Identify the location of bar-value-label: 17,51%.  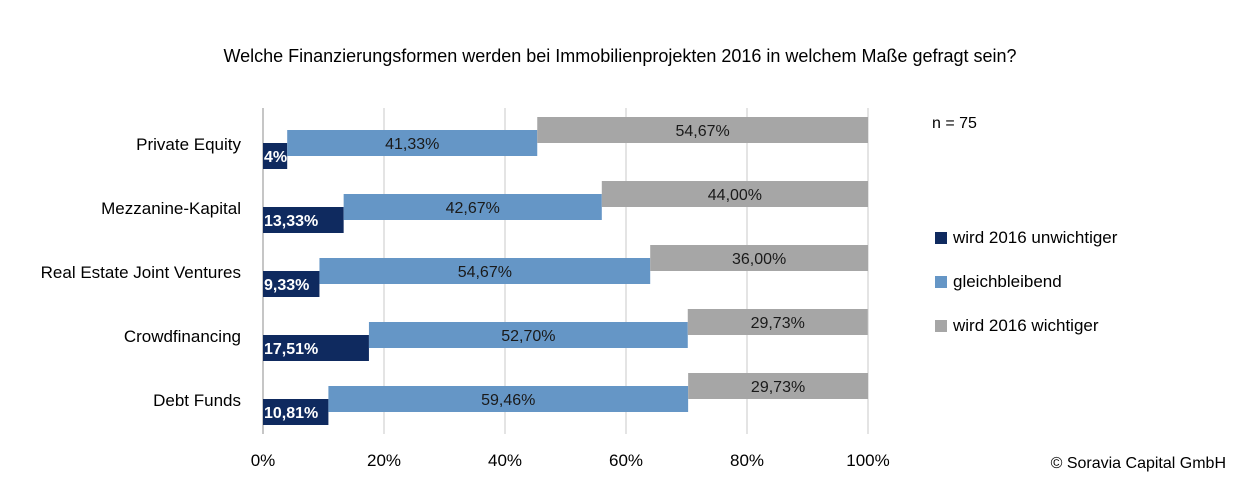
(291, 349).